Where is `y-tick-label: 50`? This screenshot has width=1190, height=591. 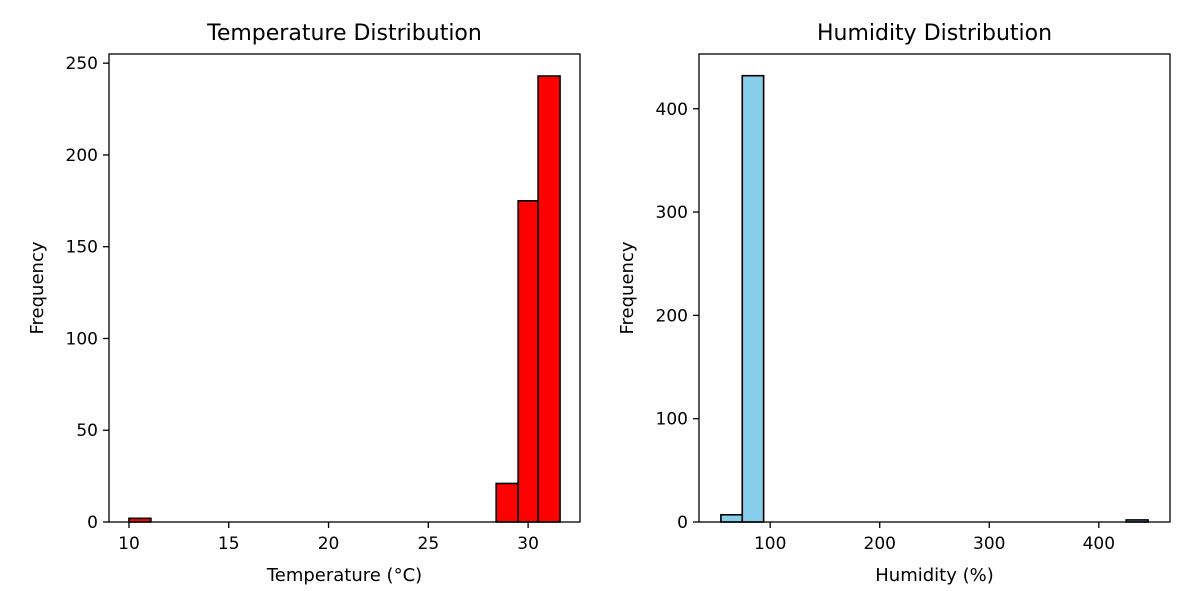
y-tick-label: 50 is located at coordinates (87, 431).